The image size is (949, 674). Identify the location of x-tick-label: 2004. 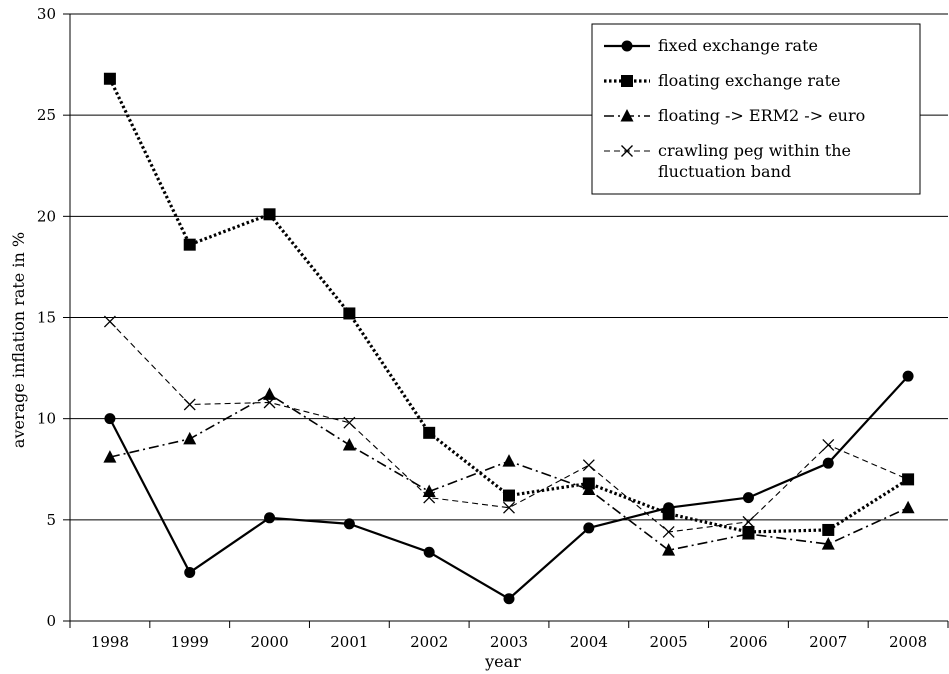
(589, 642).